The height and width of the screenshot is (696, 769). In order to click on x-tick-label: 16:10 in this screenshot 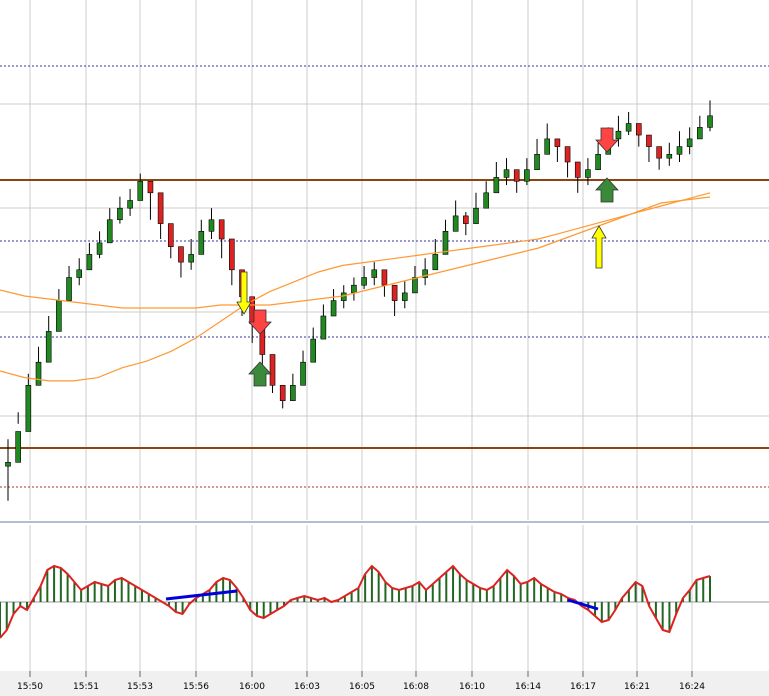, I will do `click(472, 687)`.